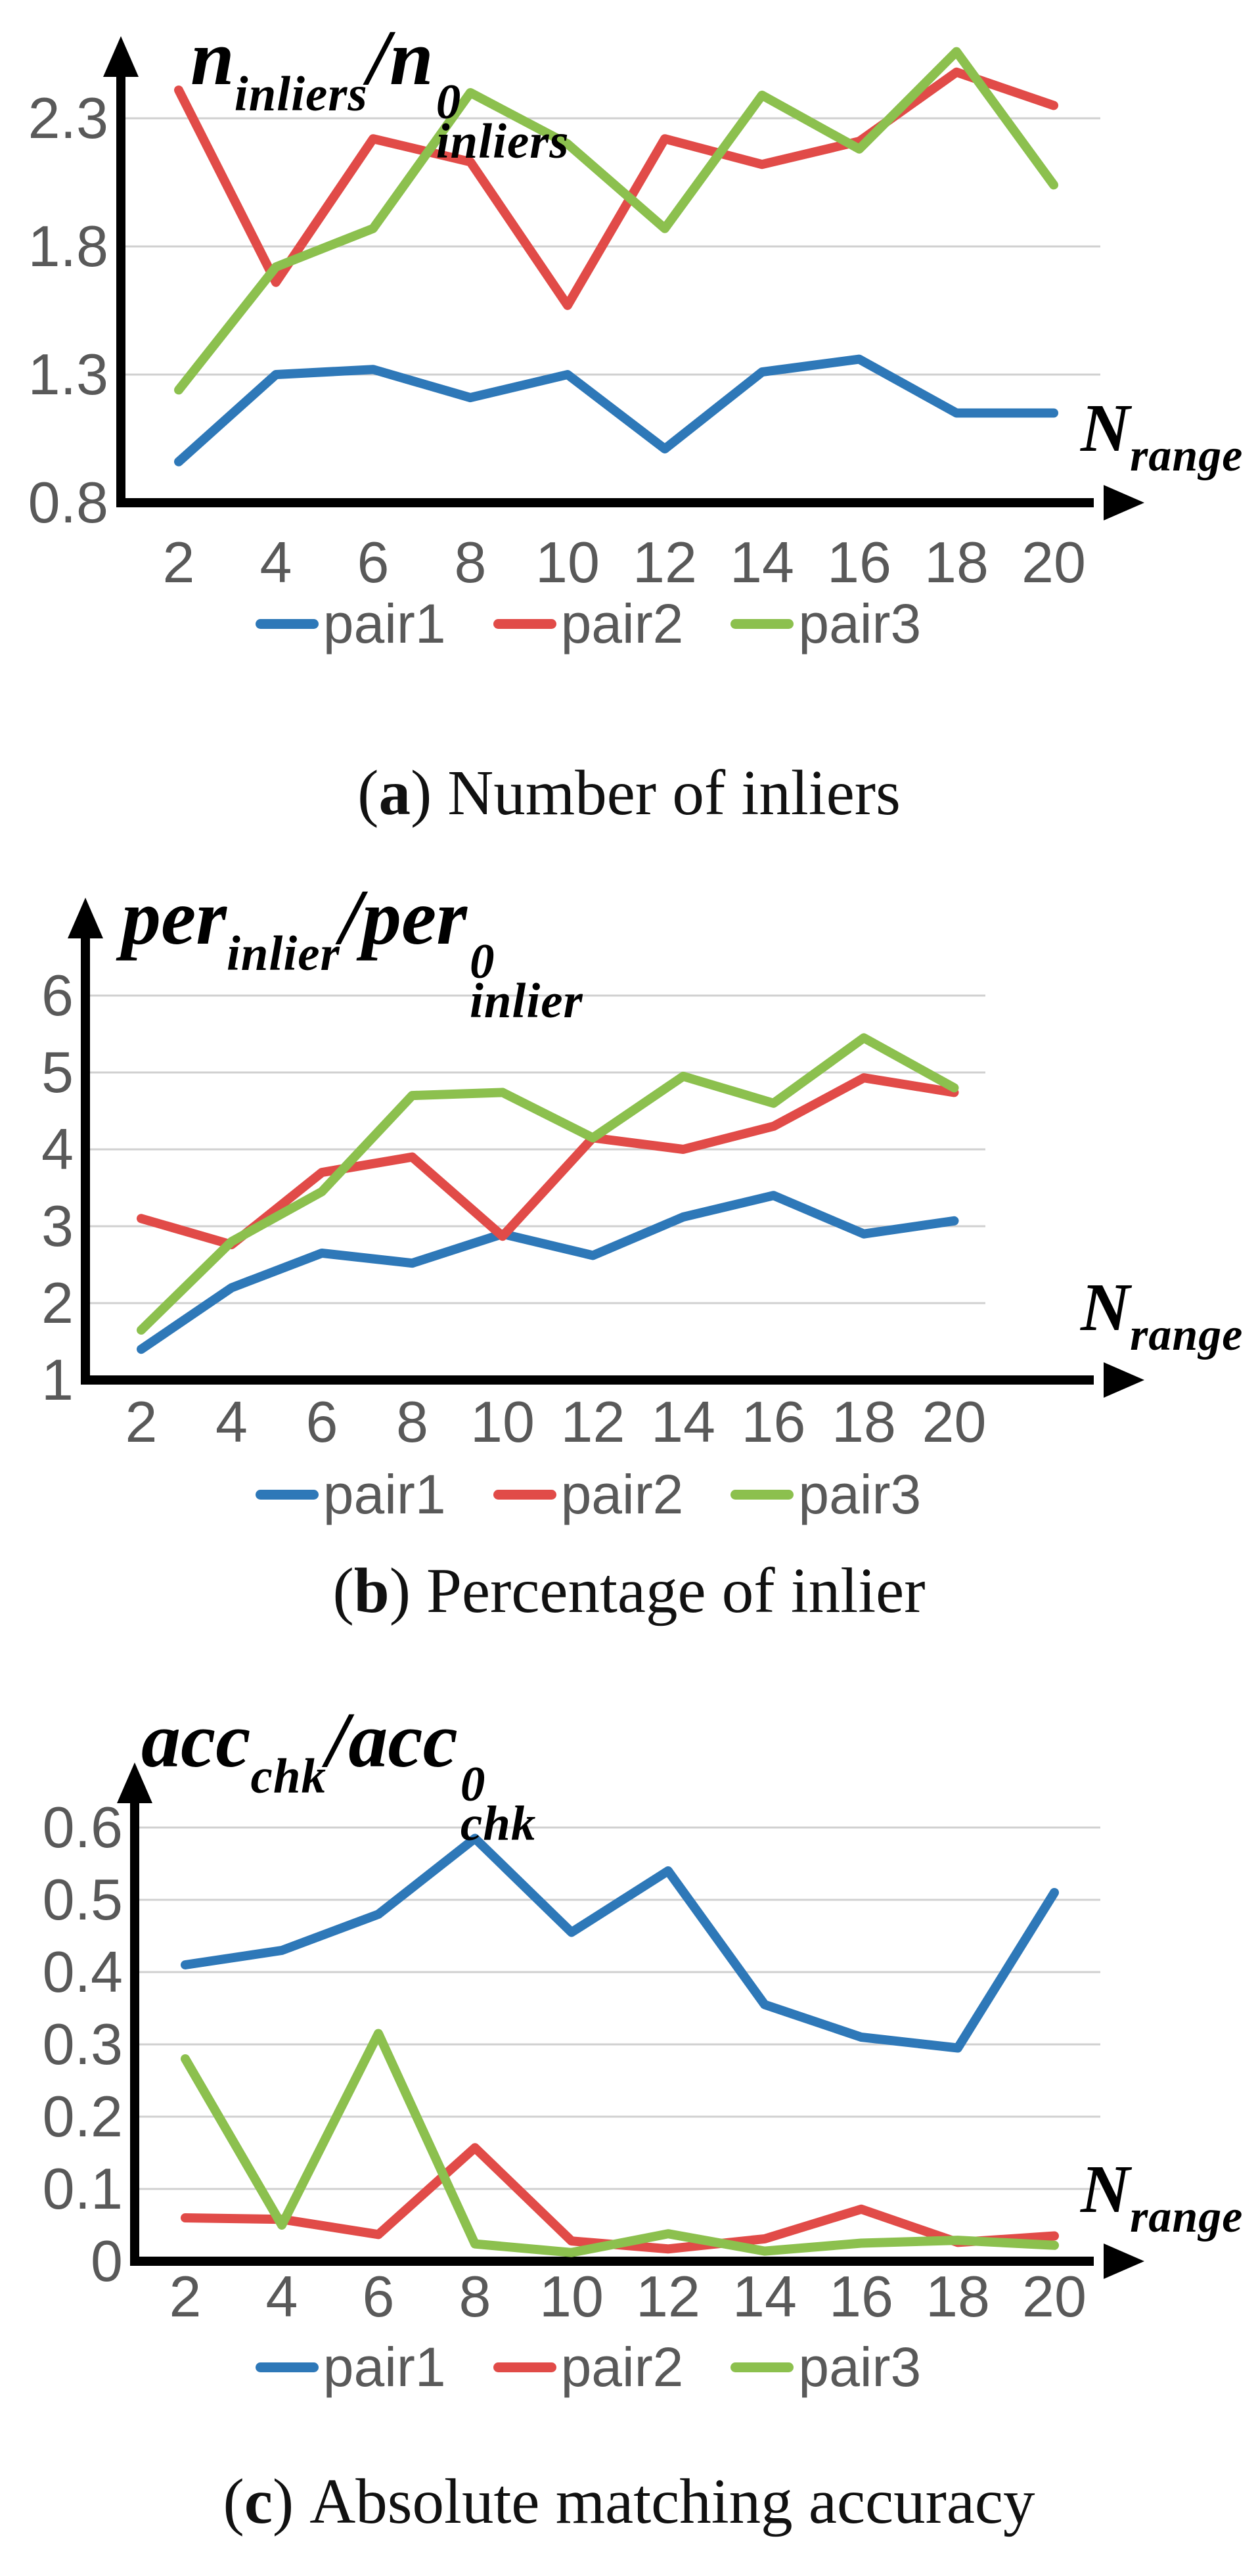 The image size is (1258, 2576). Describe the element at coordinates (629, 1591) in the screenshot. I see `chart-b-caption: (b) Percentage of inlier` at that location.